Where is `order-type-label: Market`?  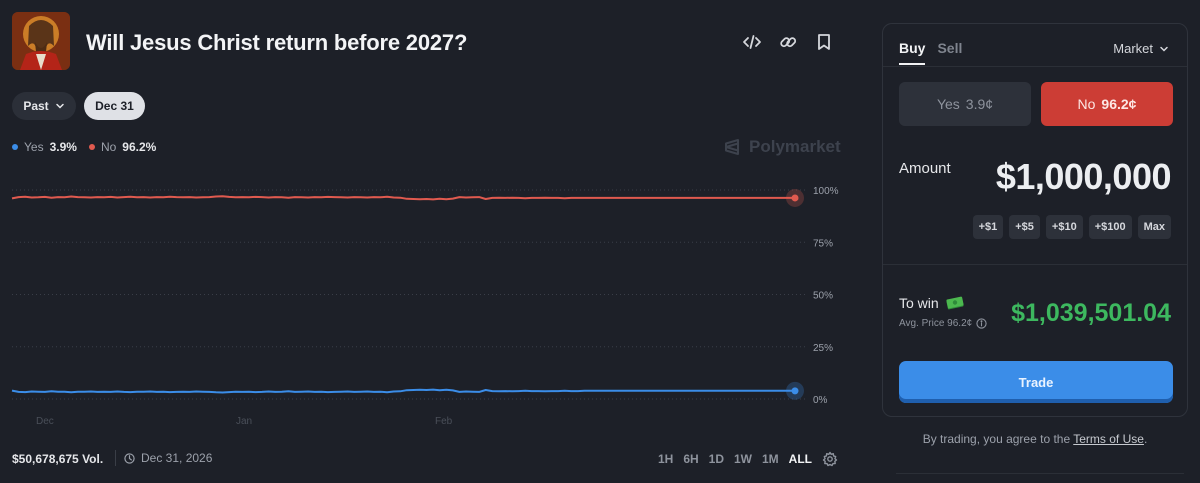
order-type-label: Market is located at coordinates (1133, 48).